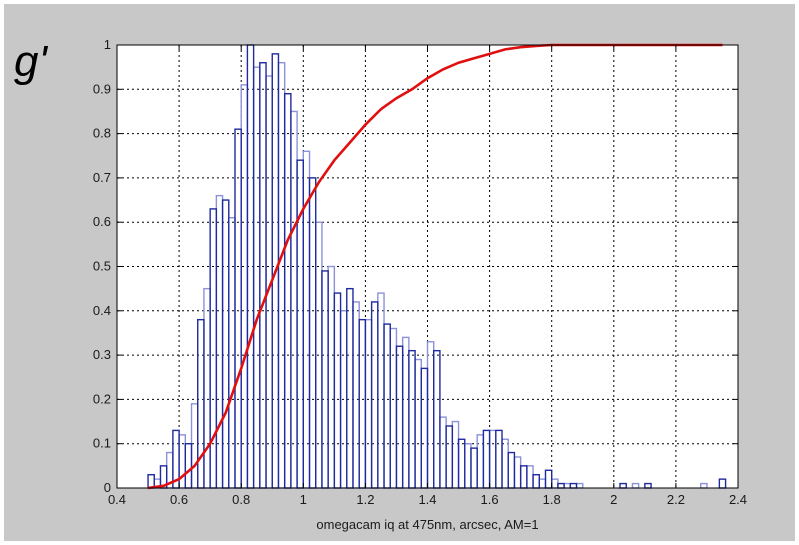 The width and height of the screenshot is (799, 545). What do you see at coordinates (102, 443) in the screenshot?
I see `y-tick-label: 0.1` at bounding box center [102, 443].